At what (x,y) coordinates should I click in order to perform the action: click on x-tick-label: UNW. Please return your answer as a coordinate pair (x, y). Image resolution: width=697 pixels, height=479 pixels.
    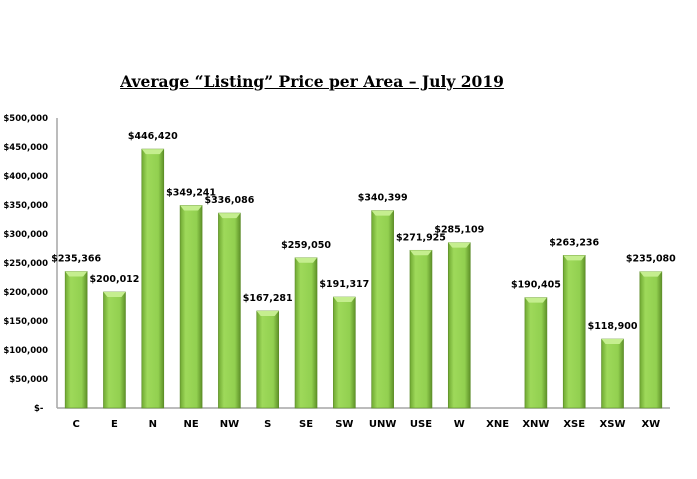
    Looking at the image, I should click on (383, 424).